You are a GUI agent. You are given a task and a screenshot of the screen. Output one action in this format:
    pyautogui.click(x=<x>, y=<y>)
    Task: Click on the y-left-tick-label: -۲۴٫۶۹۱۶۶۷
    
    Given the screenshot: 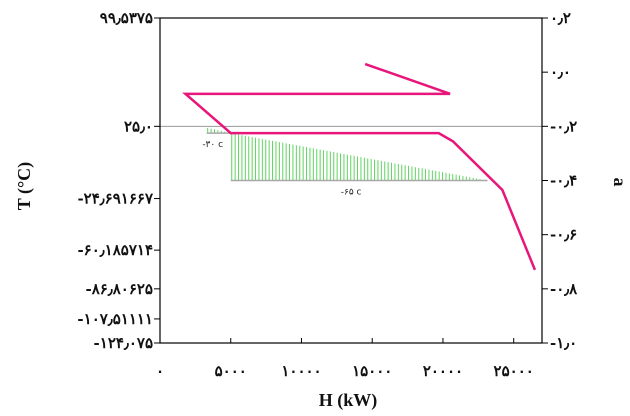 What is the action you would take?
    pyautogui.click(x=115, y=199)
    